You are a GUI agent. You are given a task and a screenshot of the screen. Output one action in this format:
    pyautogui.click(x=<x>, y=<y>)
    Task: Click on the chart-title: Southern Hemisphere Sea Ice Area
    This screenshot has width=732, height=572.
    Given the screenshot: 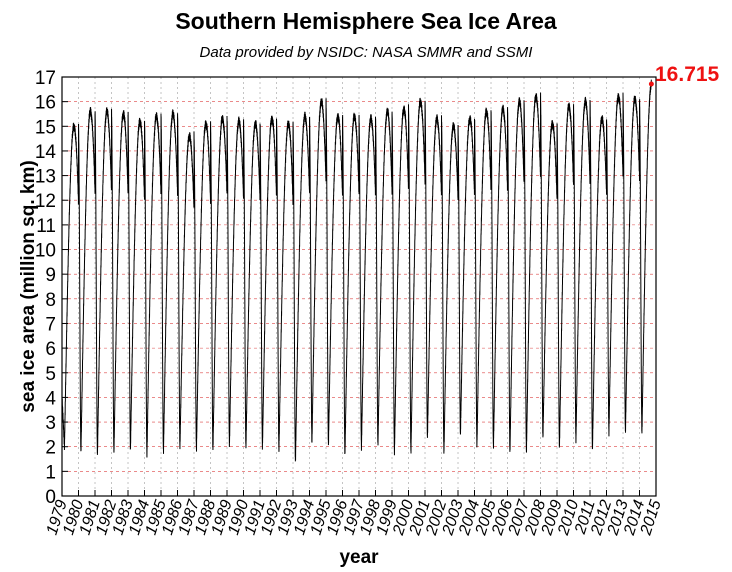 What is the action you would take?
    pyautogui.click(x=366, y=21)
    